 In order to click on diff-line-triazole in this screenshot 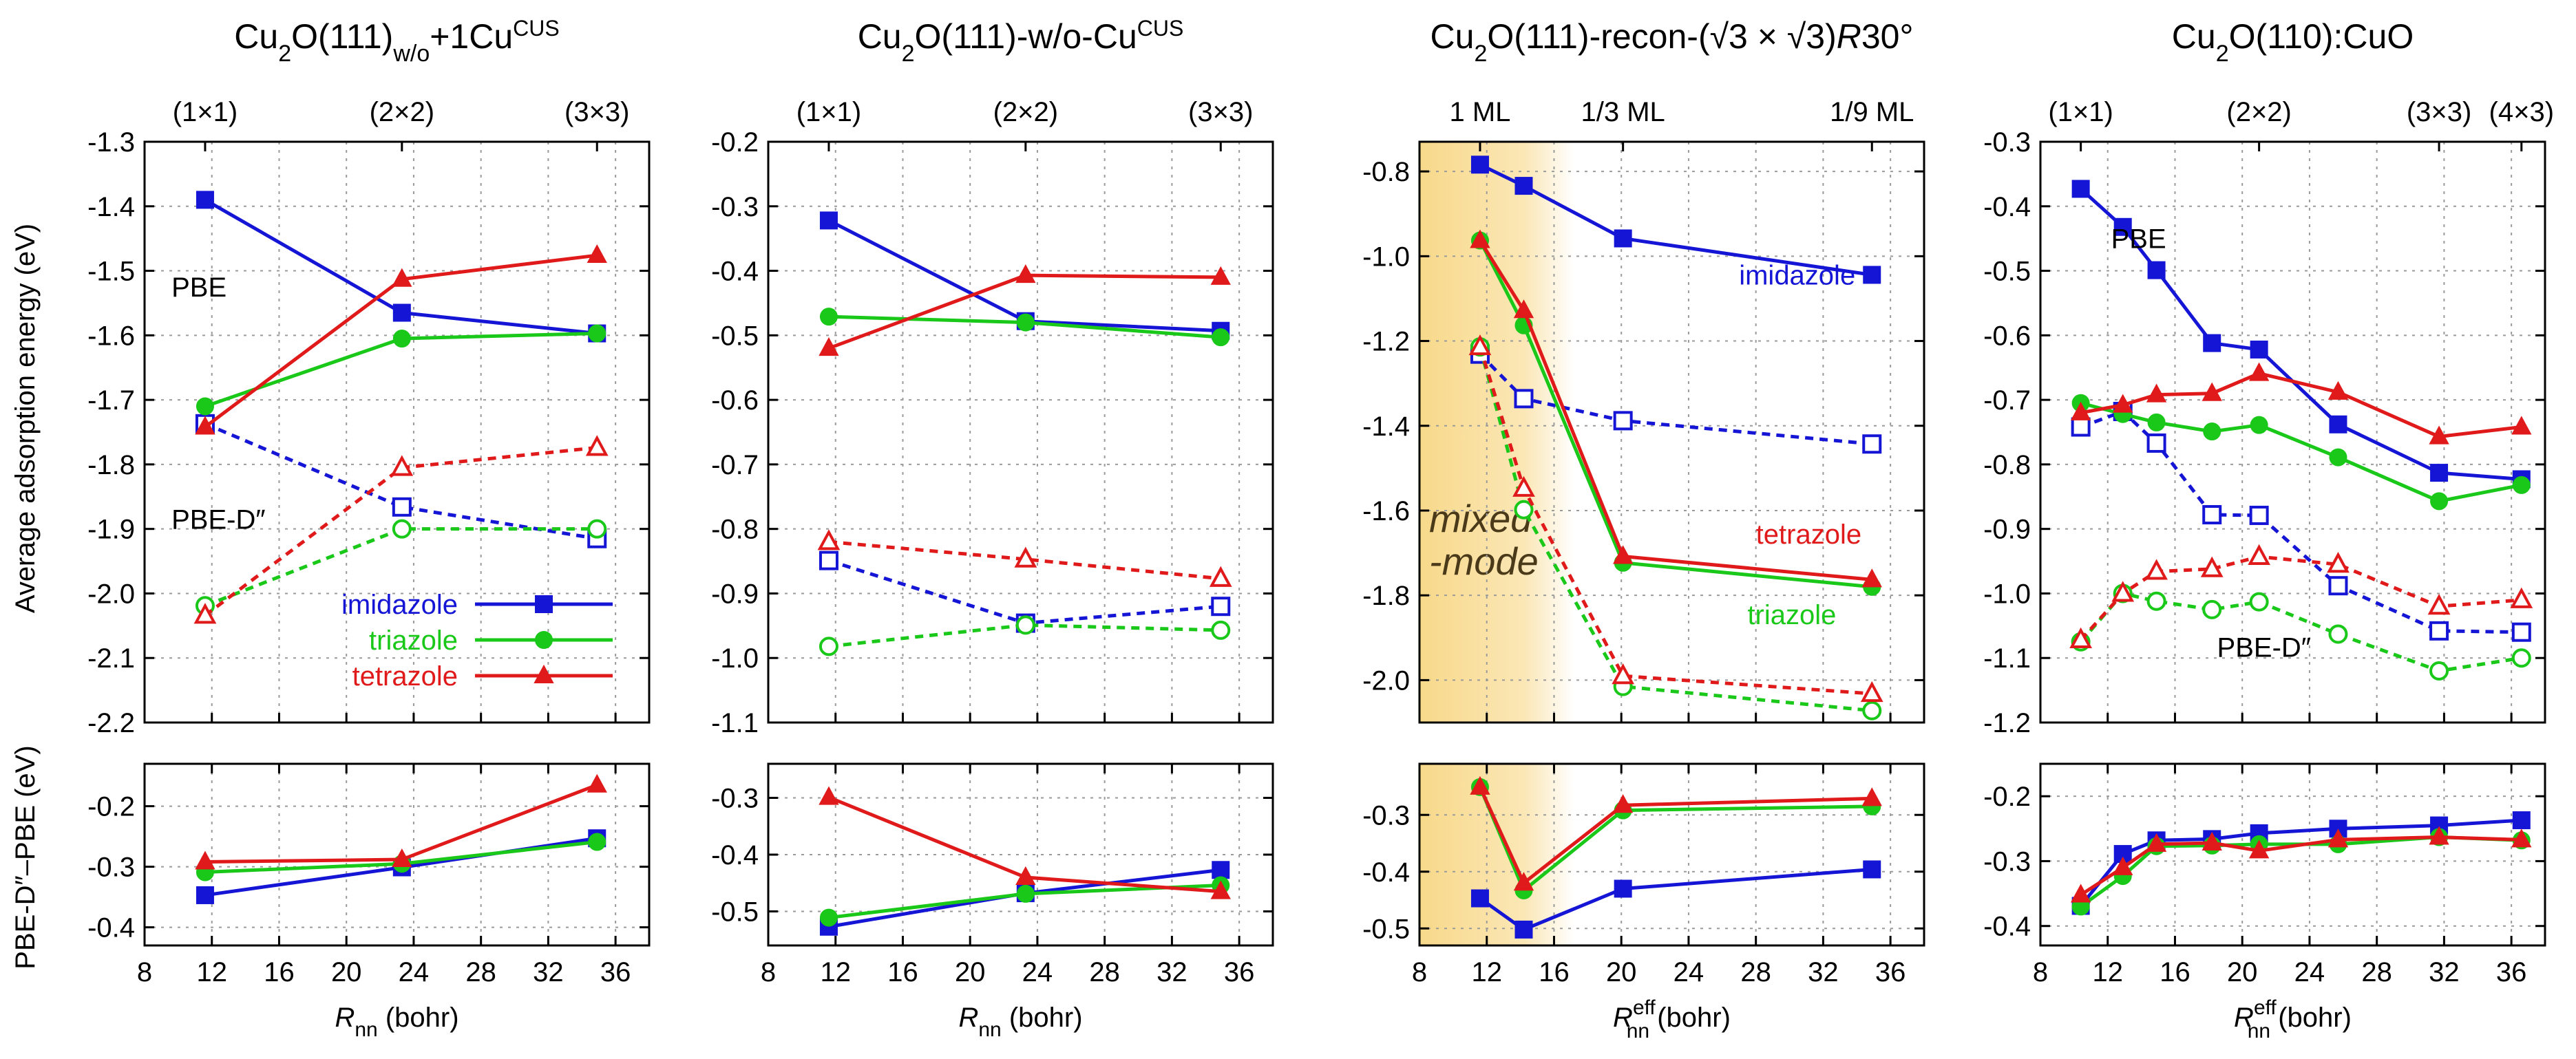, I will do `click(2301, 871)`.